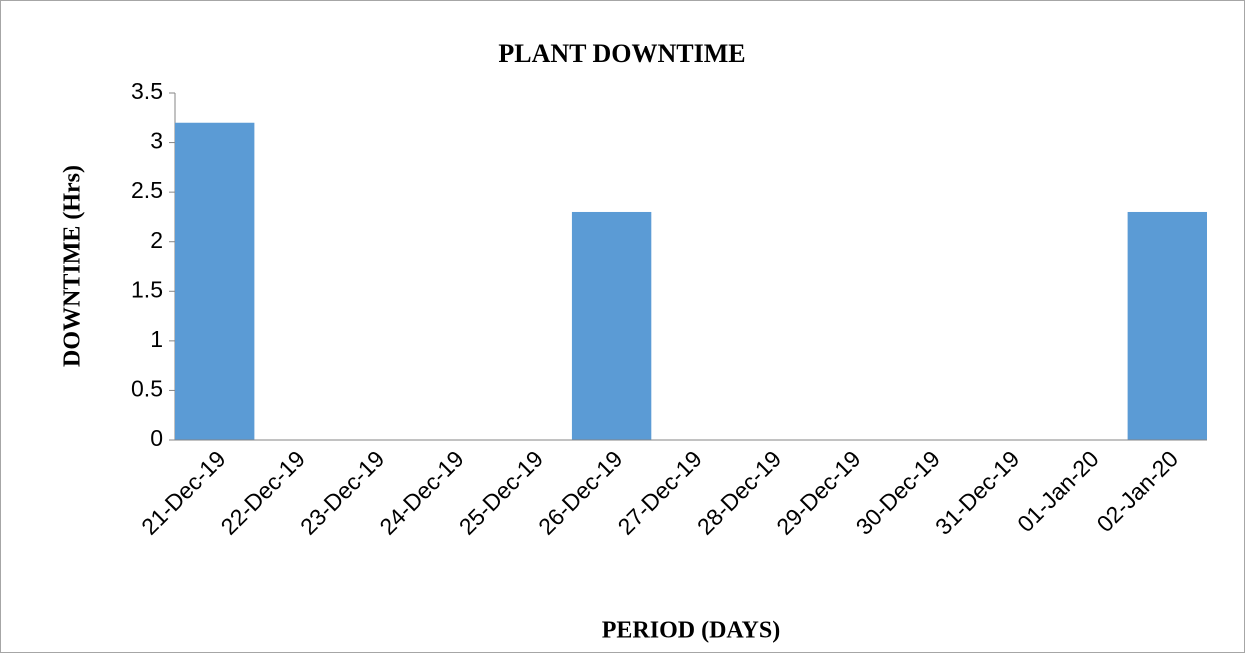 This screenshot has width=1245, height=653. What do you see at coordinates (156, 438) in the screenshot?
I see `y-tick-label: 0` at bounding box center [156, 438].